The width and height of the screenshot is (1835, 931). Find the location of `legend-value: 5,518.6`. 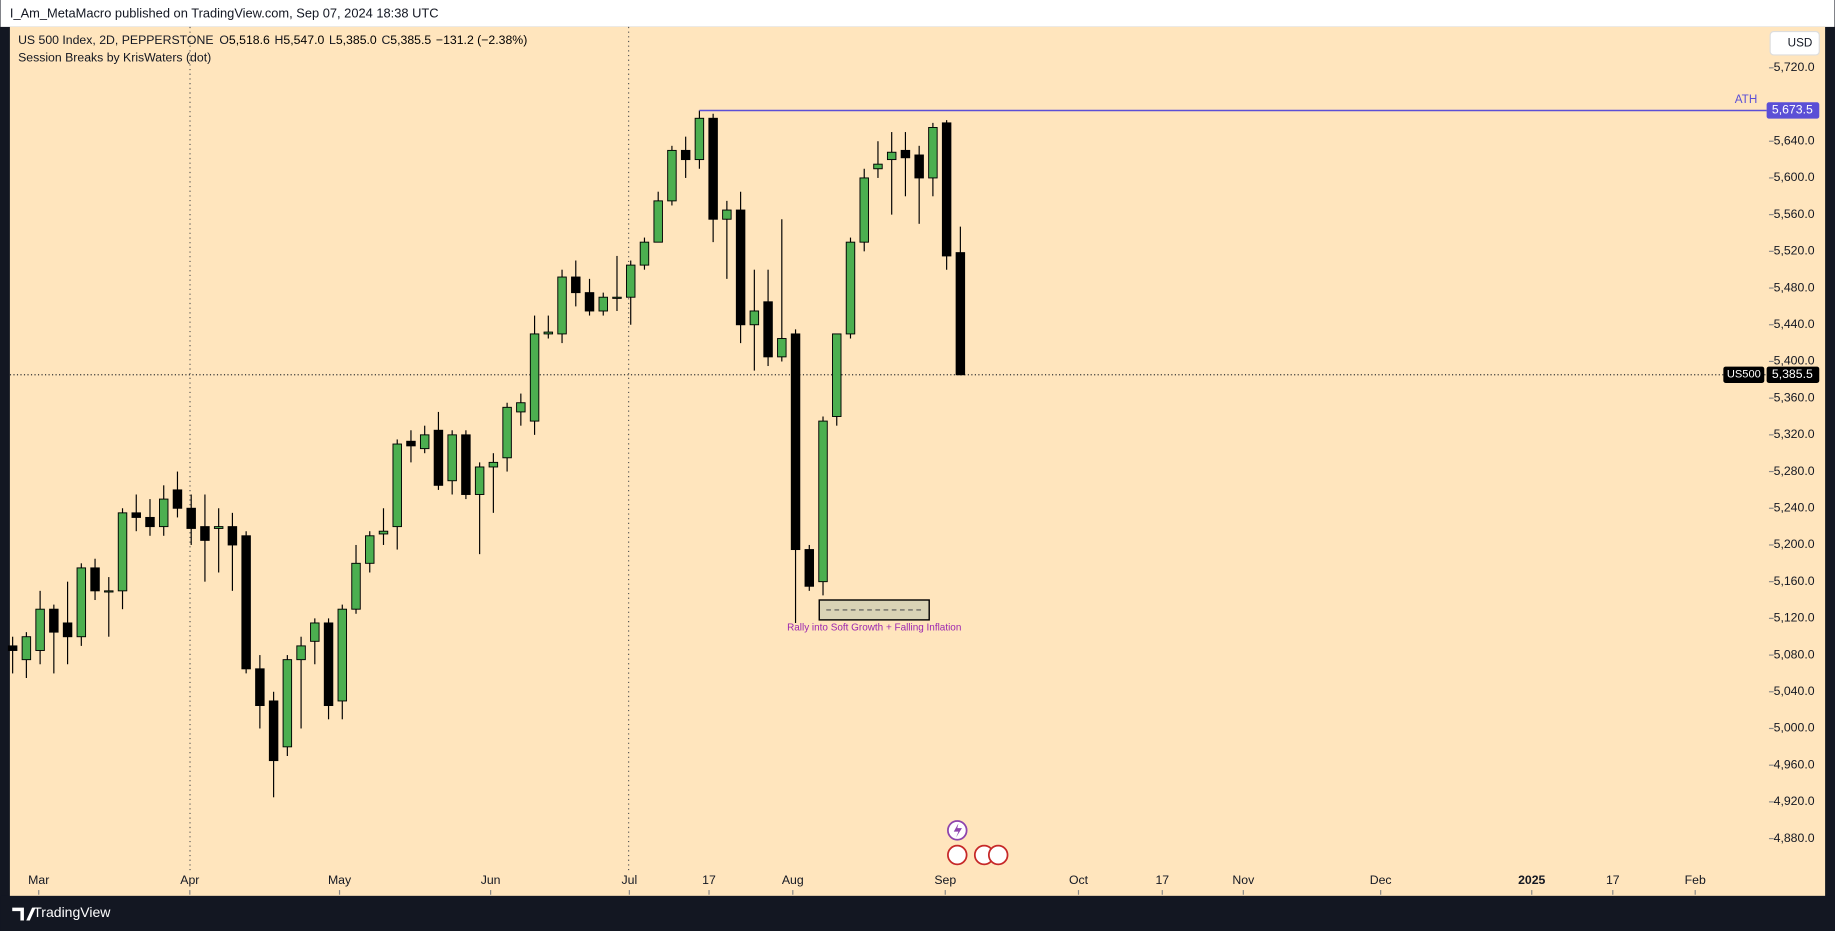

legend-value: 5,518.6 is located at coordinates (249, 40).